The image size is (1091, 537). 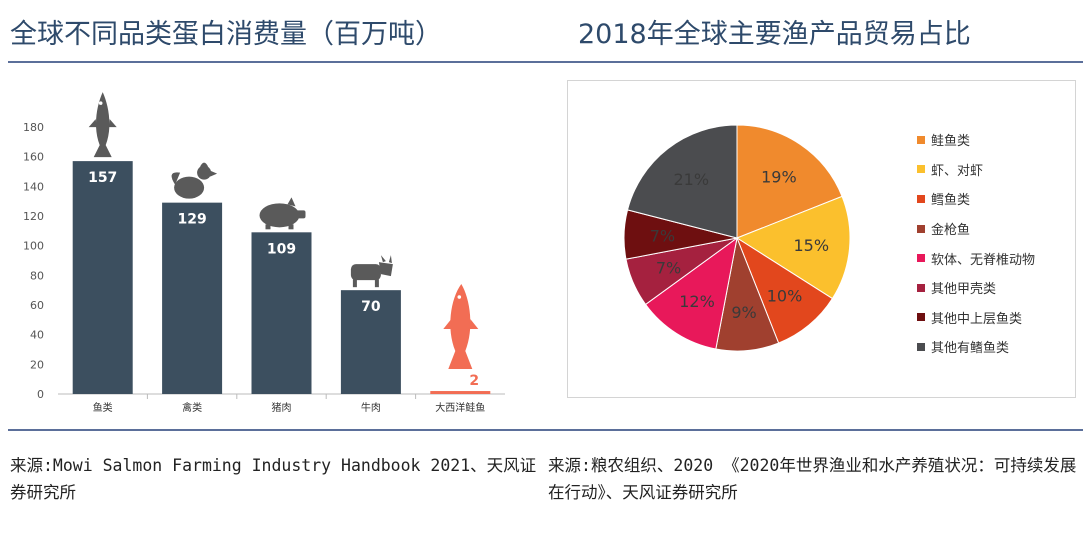 What do you see at coordinates (282, 213) in the screenshot?
I see `pig-icon` at bounding box center [282, 213].